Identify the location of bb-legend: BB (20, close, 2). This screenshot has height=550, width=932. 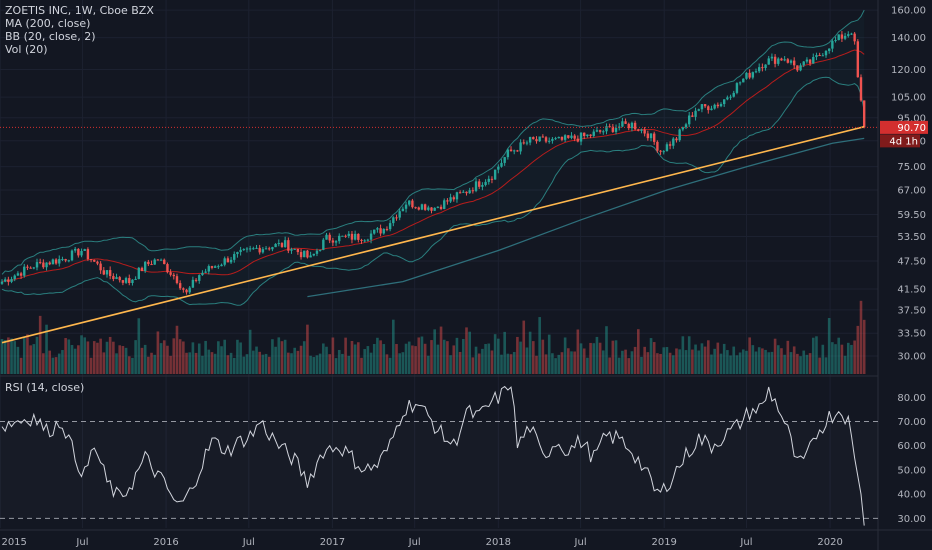
(50, 36).